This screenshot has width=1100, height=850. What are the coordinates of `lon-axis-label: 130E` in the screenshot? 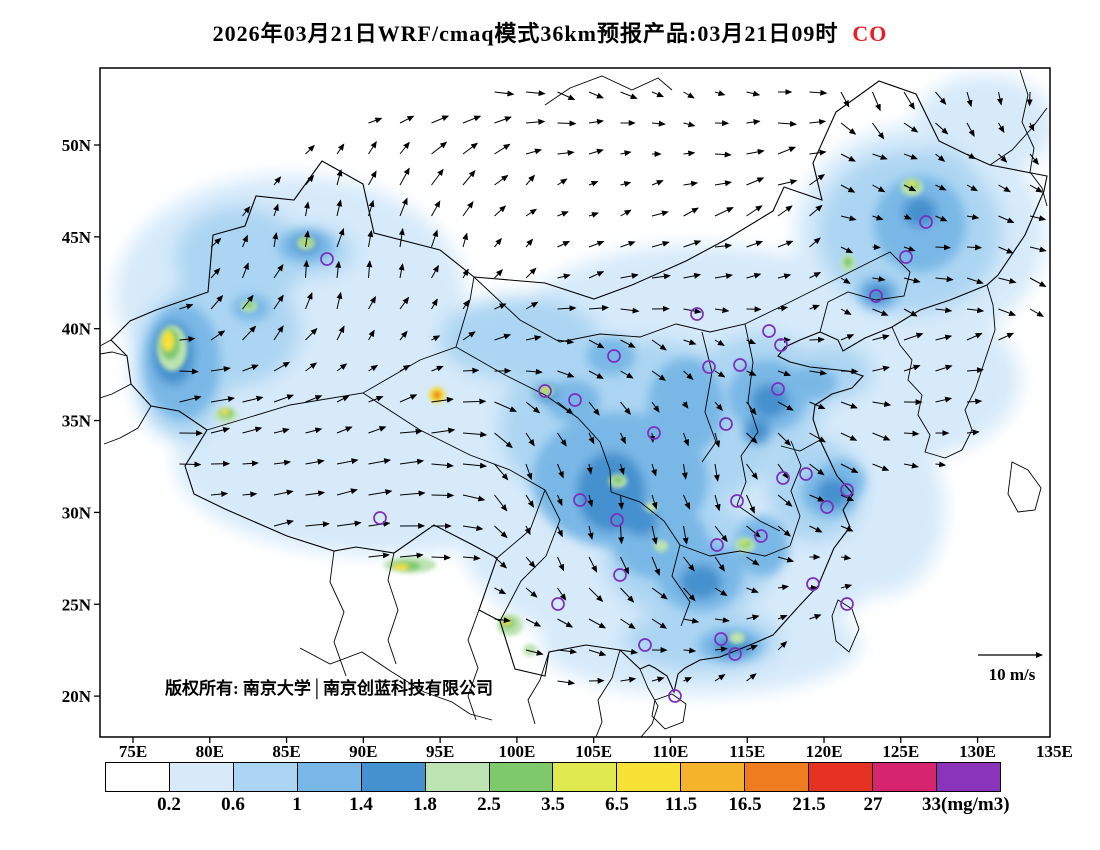 It's located at (977, 751).